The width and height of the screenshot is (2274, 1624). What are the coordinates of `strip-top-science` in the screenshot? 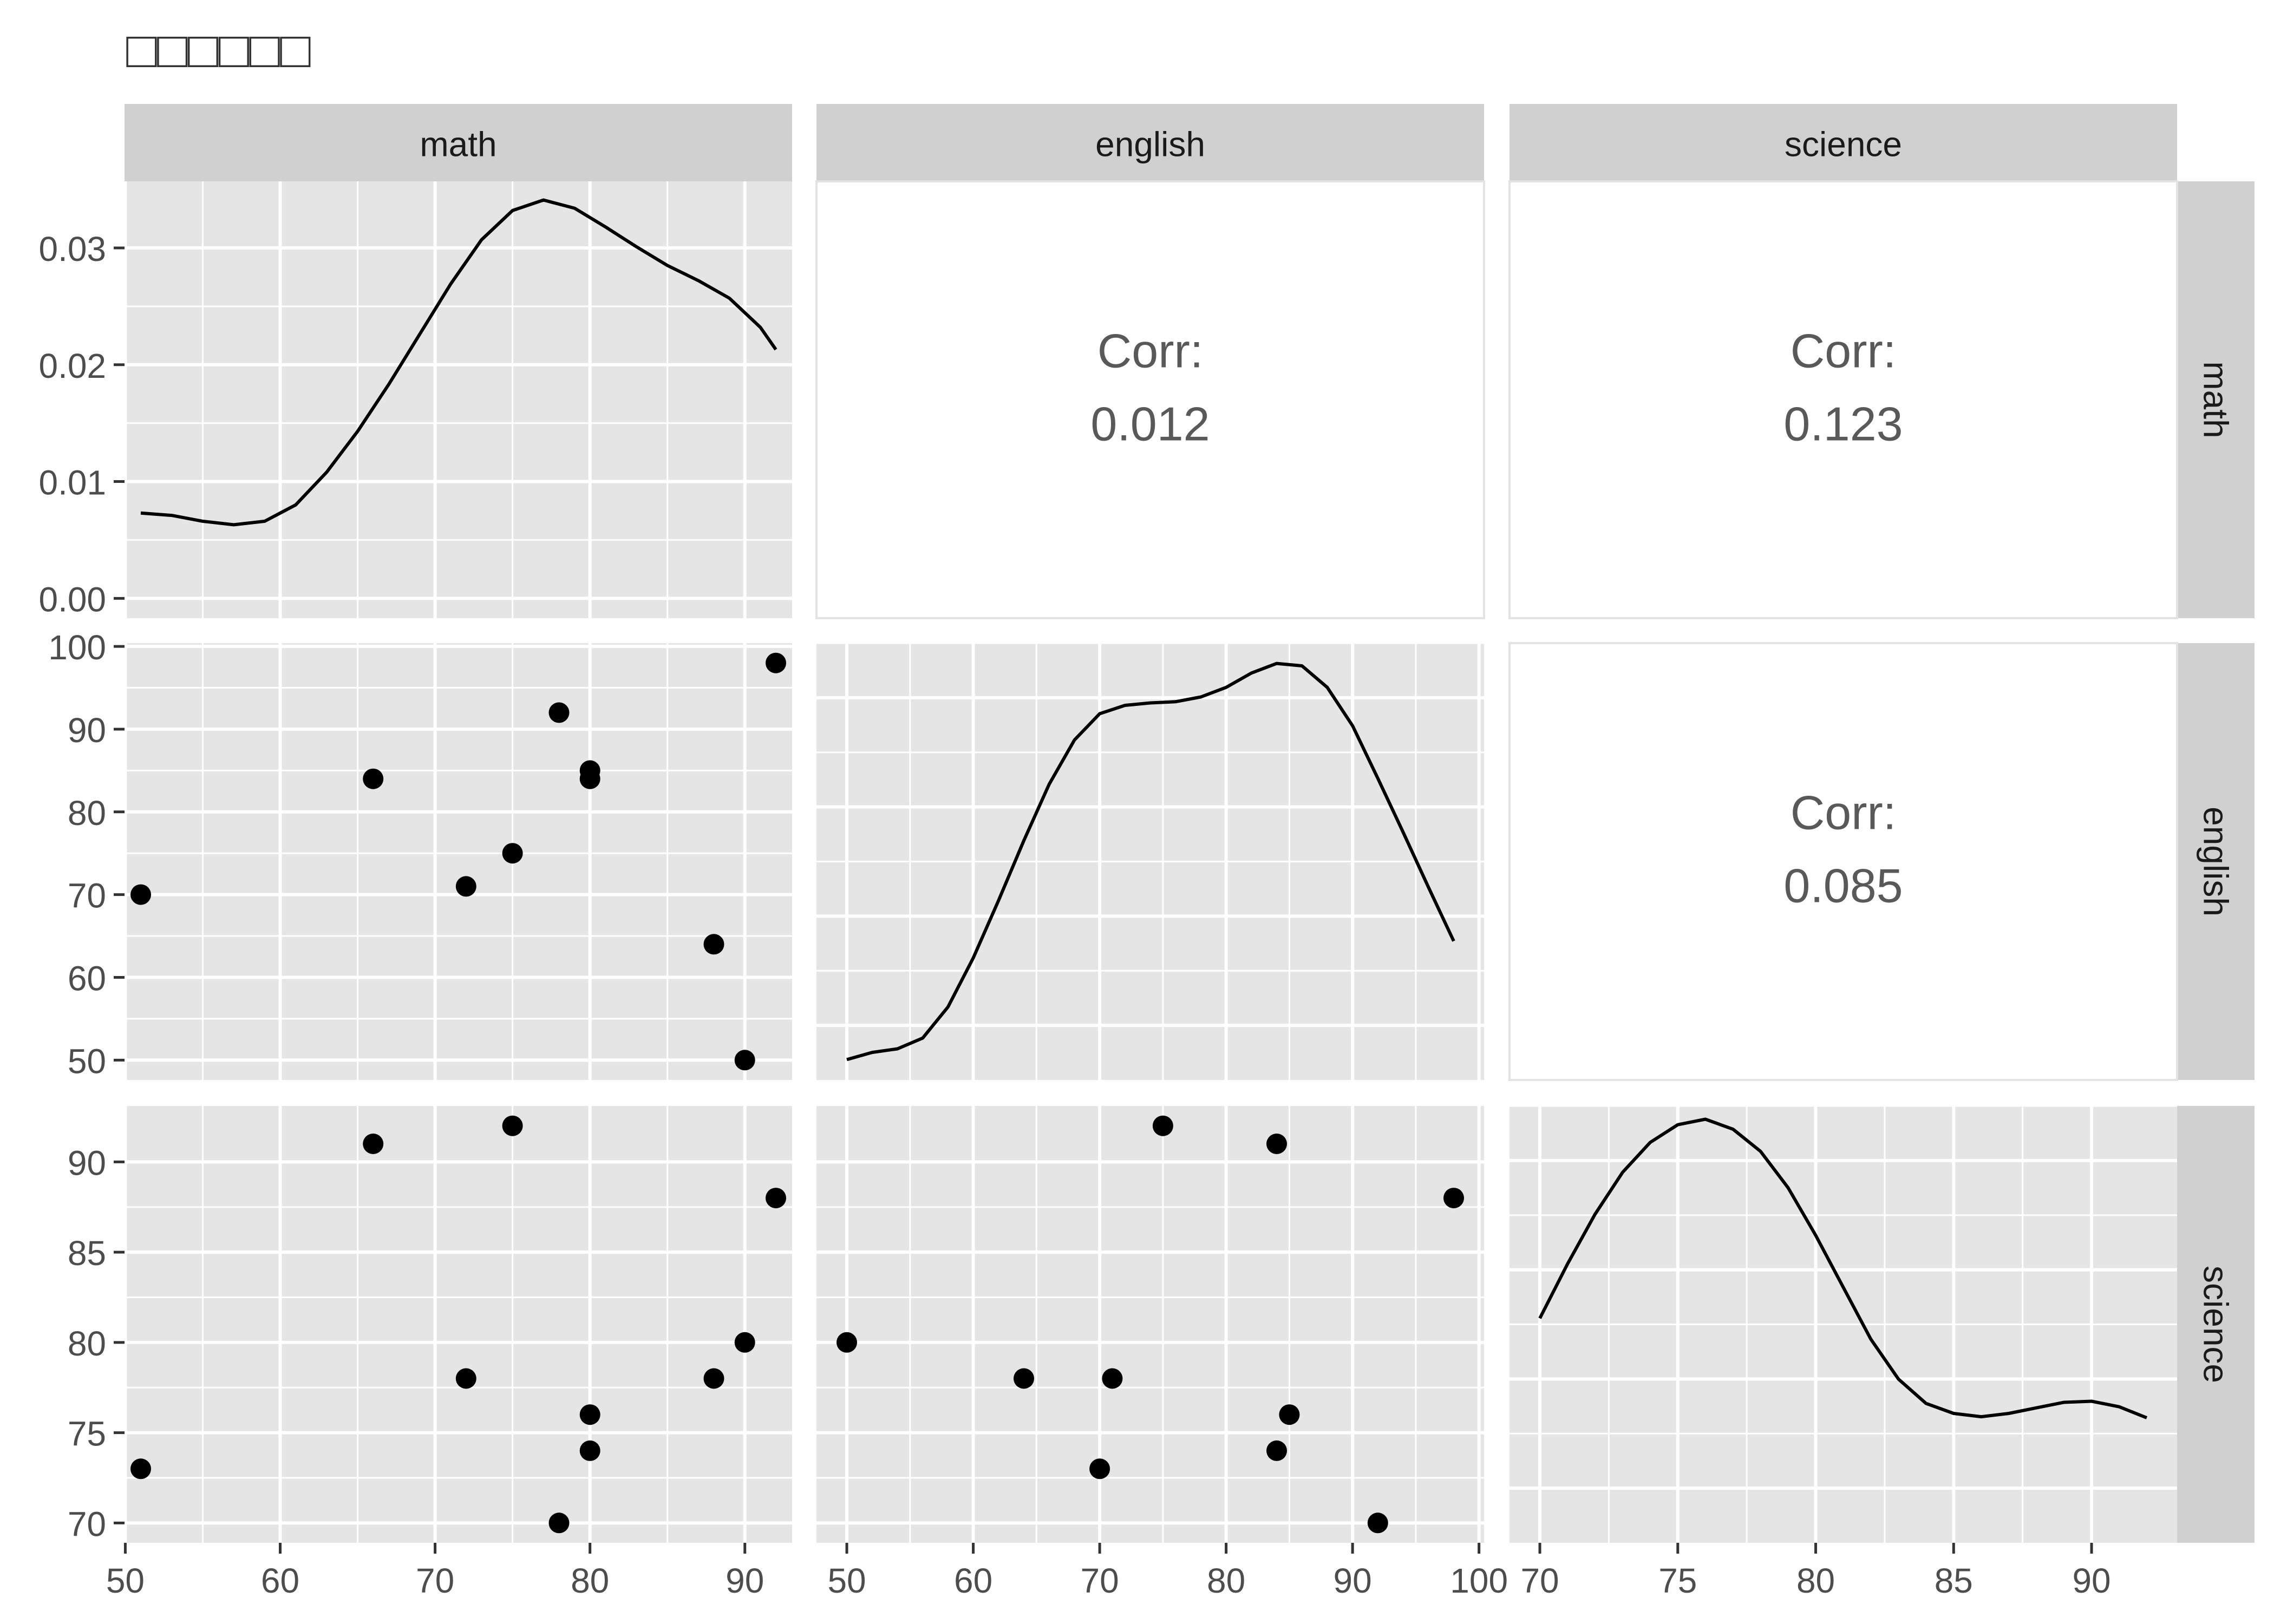 It's located at (1844, 143).